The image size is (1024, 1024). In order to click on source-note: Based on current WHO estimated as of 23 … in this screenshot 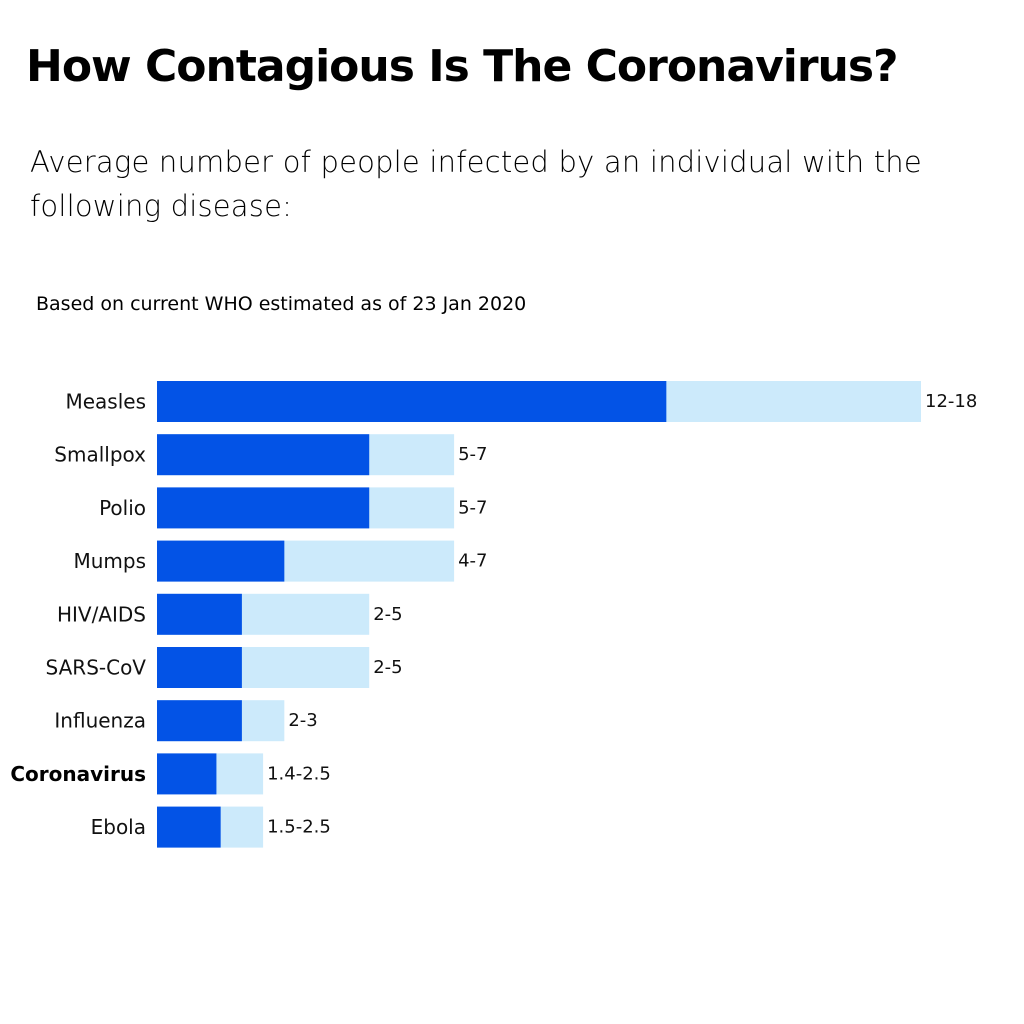, I will do `click(281, 304)`.